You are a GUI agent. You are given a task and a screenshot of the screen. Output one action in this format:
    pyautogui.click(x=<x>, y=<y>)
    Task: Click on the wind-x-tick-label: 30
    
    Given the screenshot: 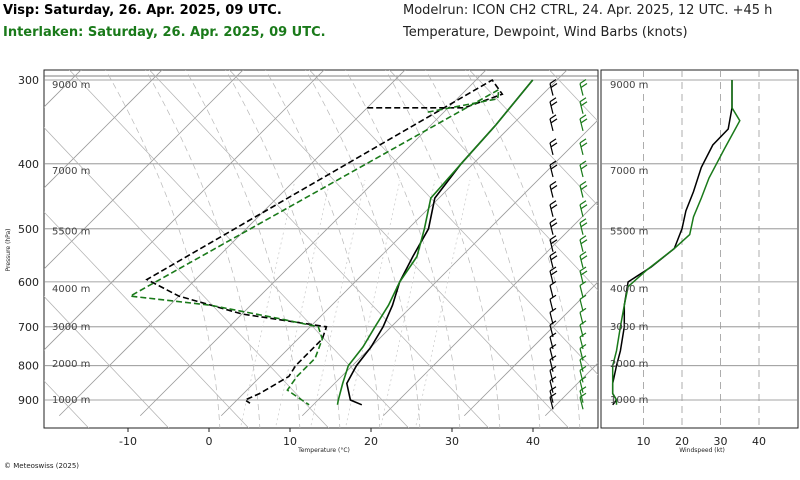 What is the action you would take?
    pyautogui.click(x=721, y=441)
    